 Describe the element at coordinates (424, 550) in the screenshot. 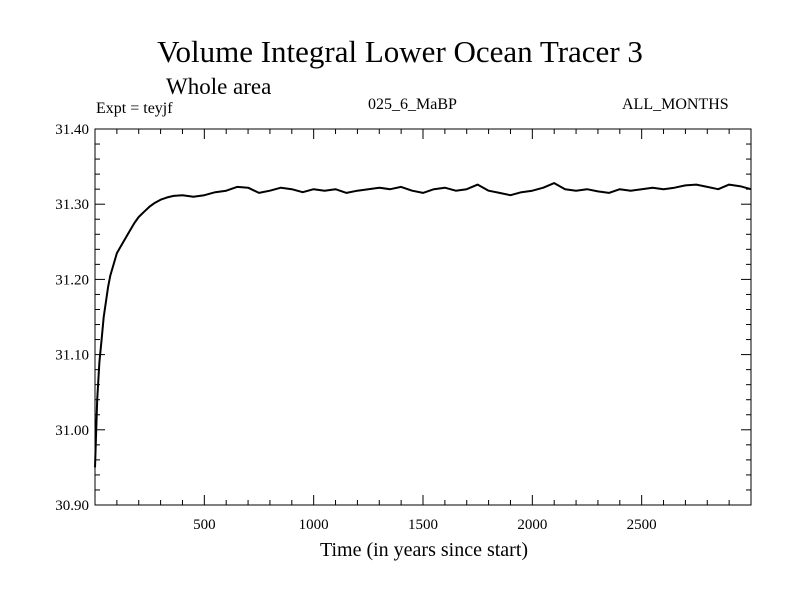

I see `x-axis-label: Time (in years since start)` at that location.